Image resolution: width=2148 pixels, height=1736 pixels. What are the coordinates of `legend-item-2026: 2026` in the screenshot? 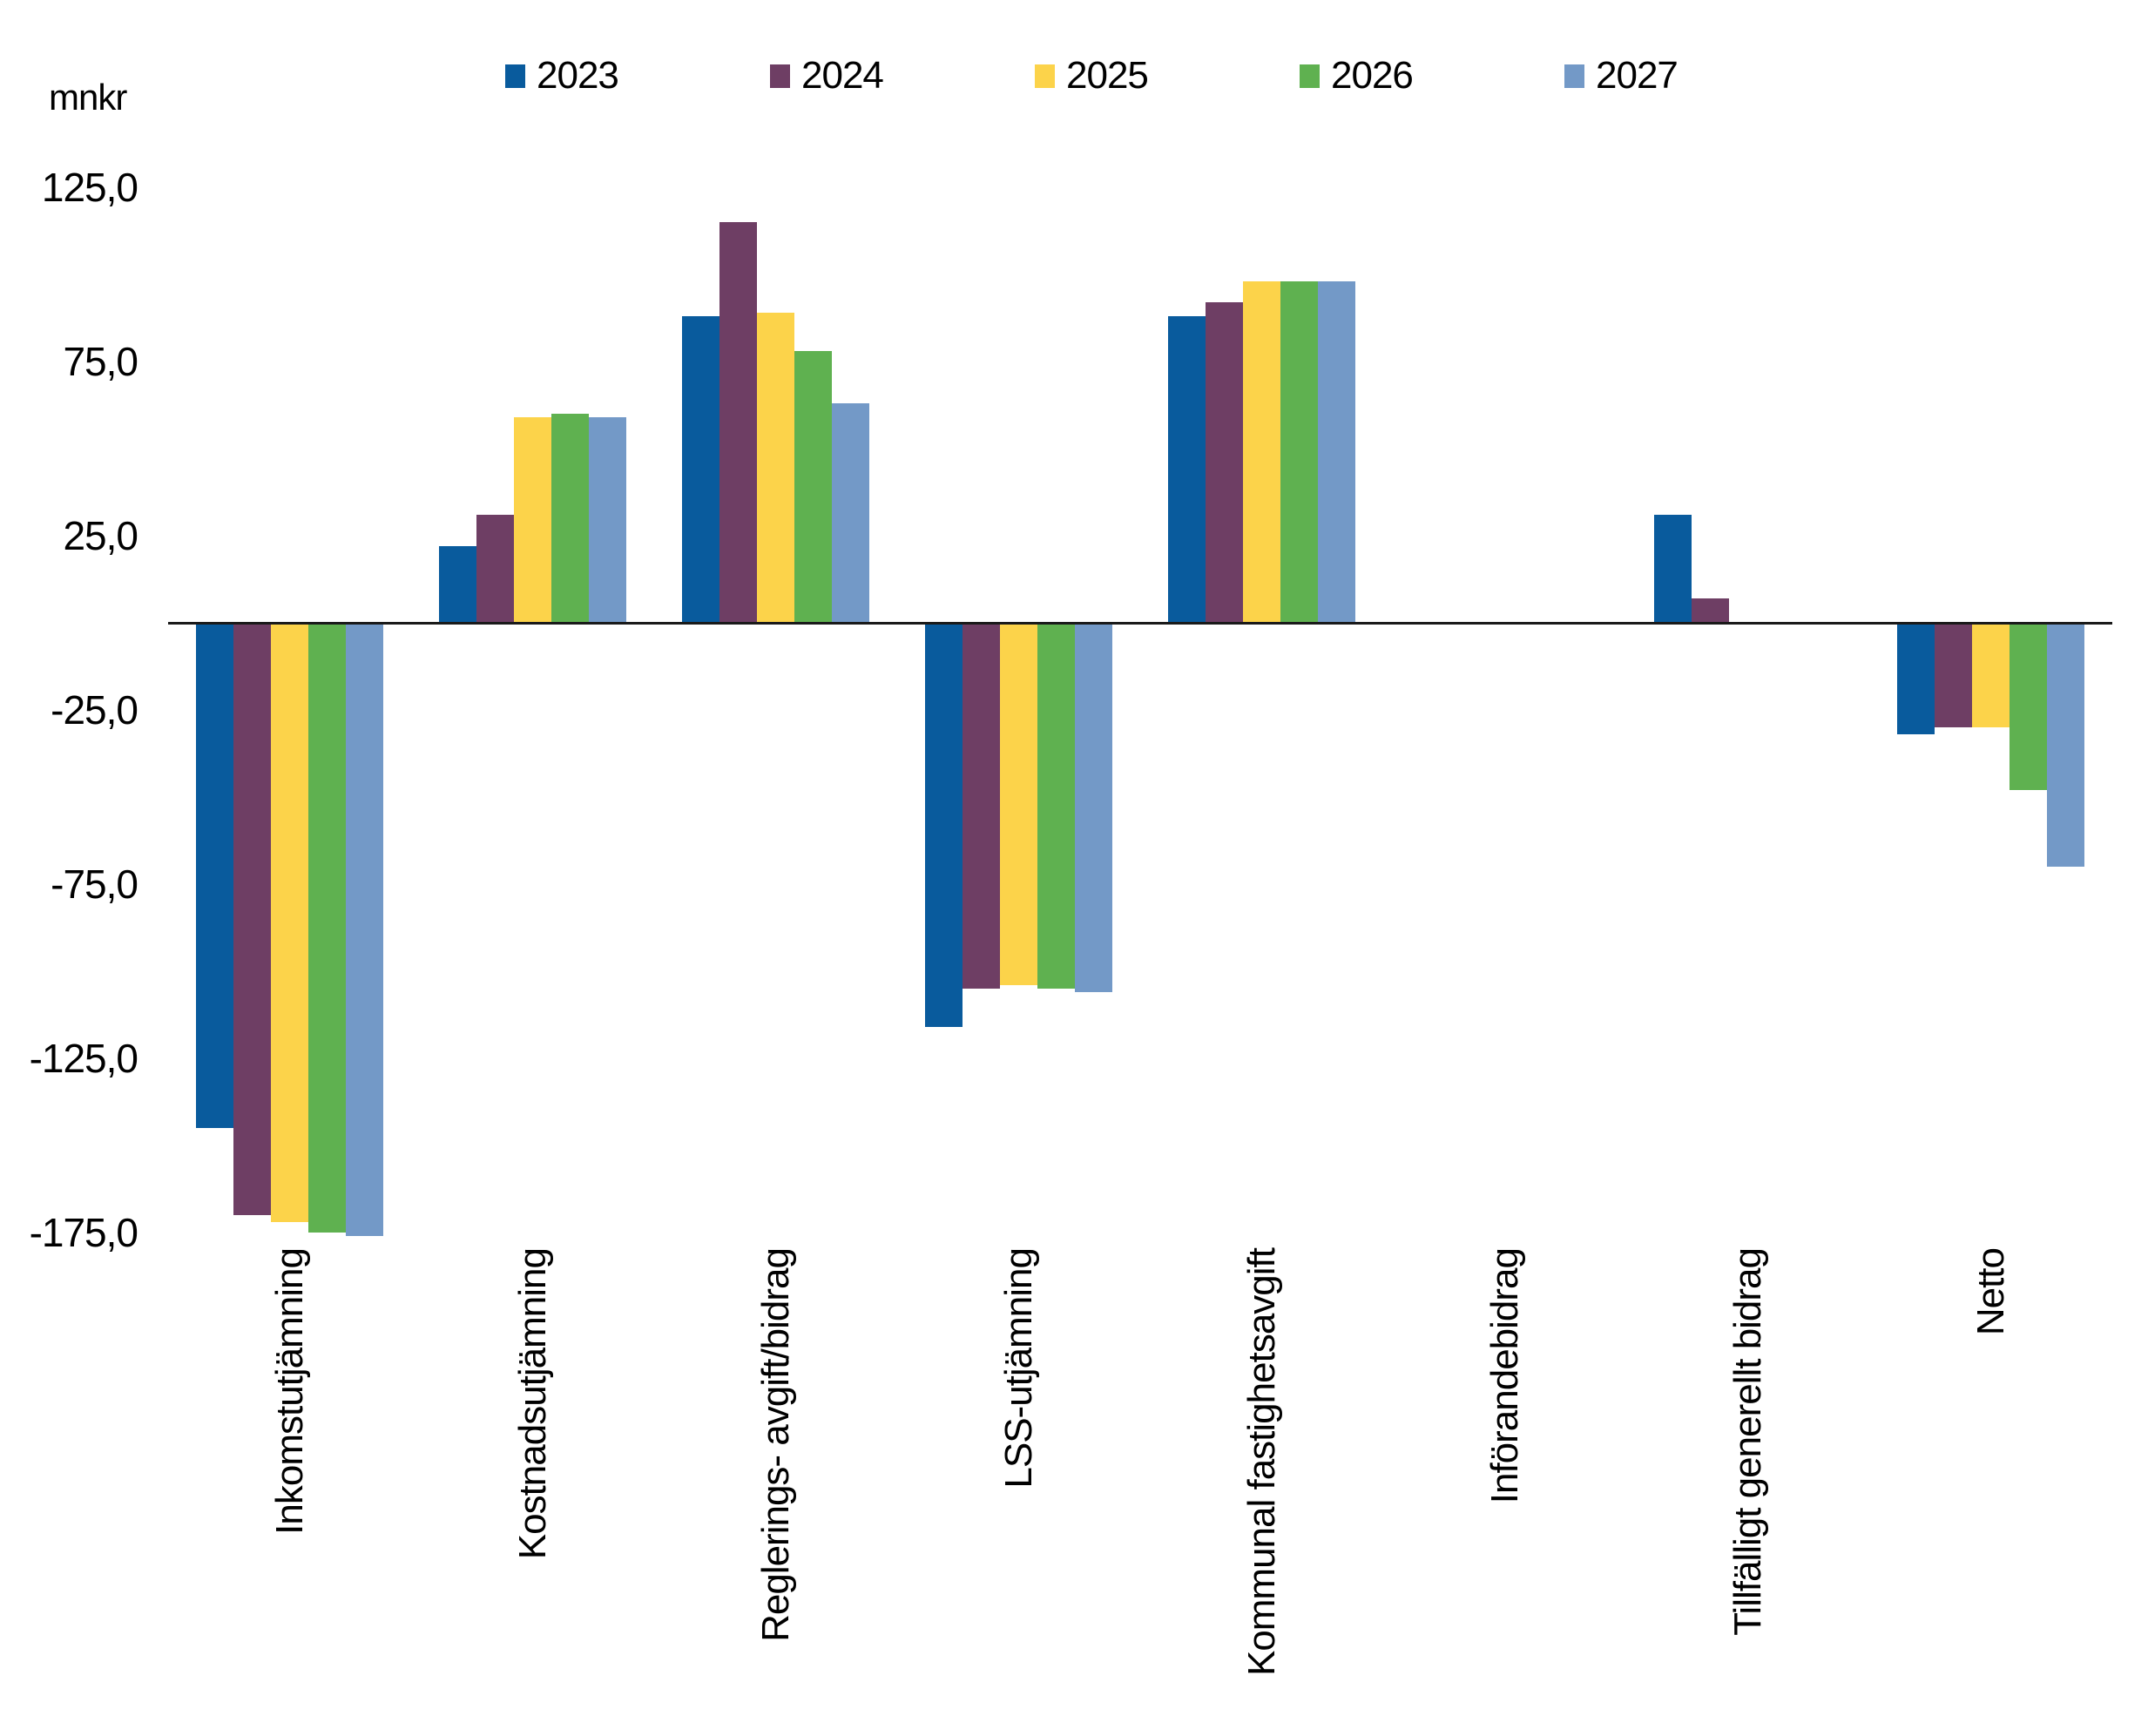 It's located at (1357, 76).